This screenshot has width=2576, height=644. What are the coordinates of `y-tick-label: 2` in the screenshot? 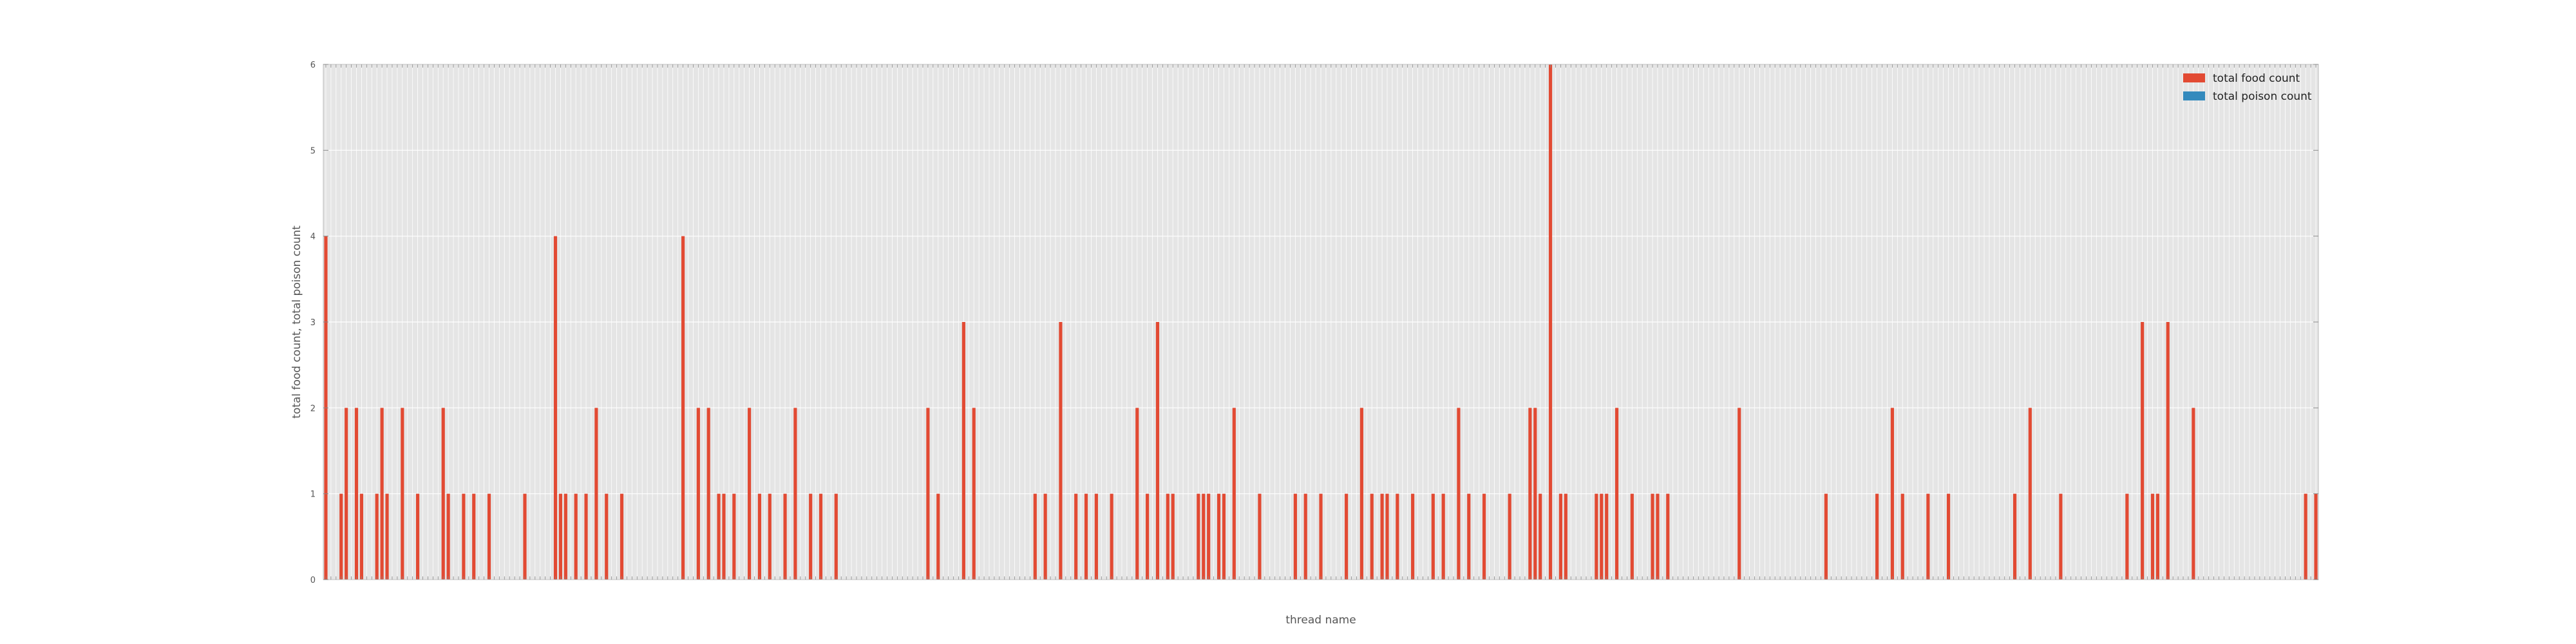 It's located at (313, 409).